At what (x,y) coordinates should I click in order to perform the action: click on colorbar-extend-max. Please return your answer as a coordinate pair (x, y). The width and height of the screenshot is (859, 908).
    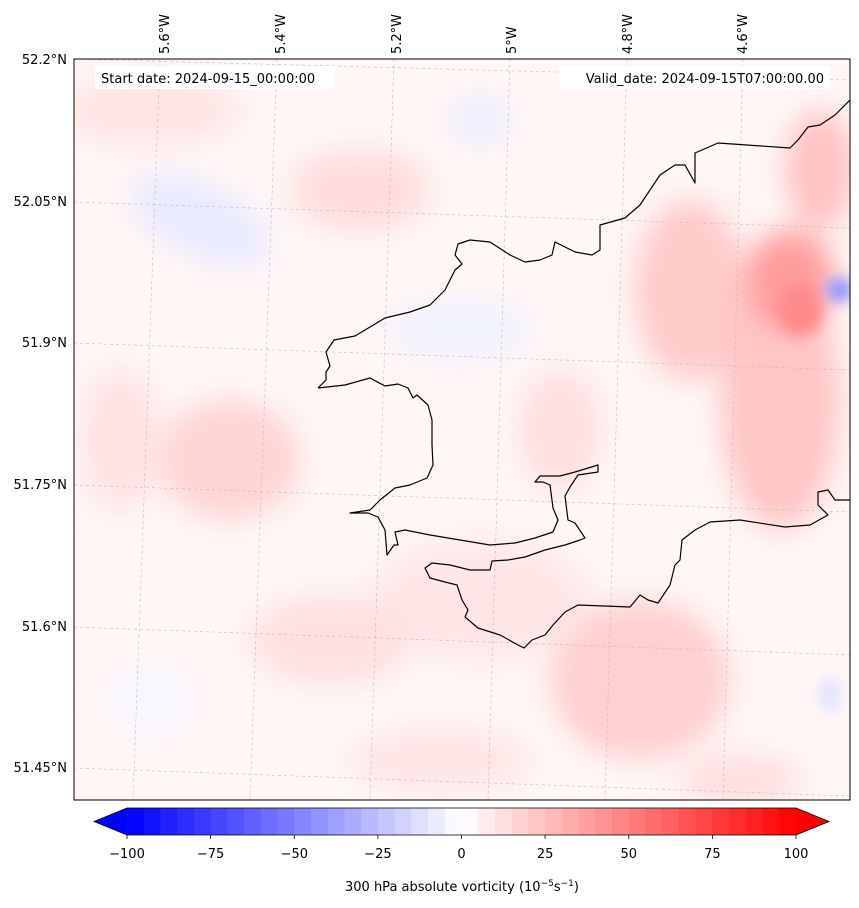
    Looking at the image, I should click on (812, 821).